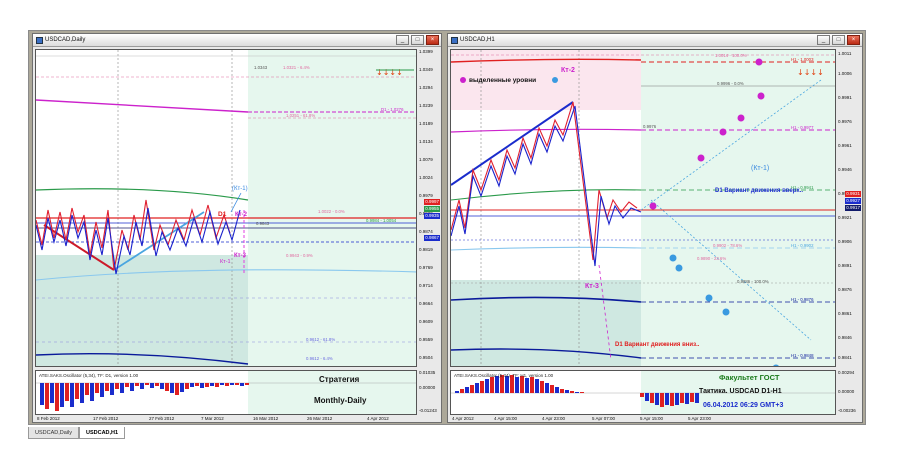 Image resolution: width=900 pixels, height=465 pixels. What do you see at coordinates (546, 299) in the screenshot?
I see `dark-blue-ma` at bounding box center [546, 299].